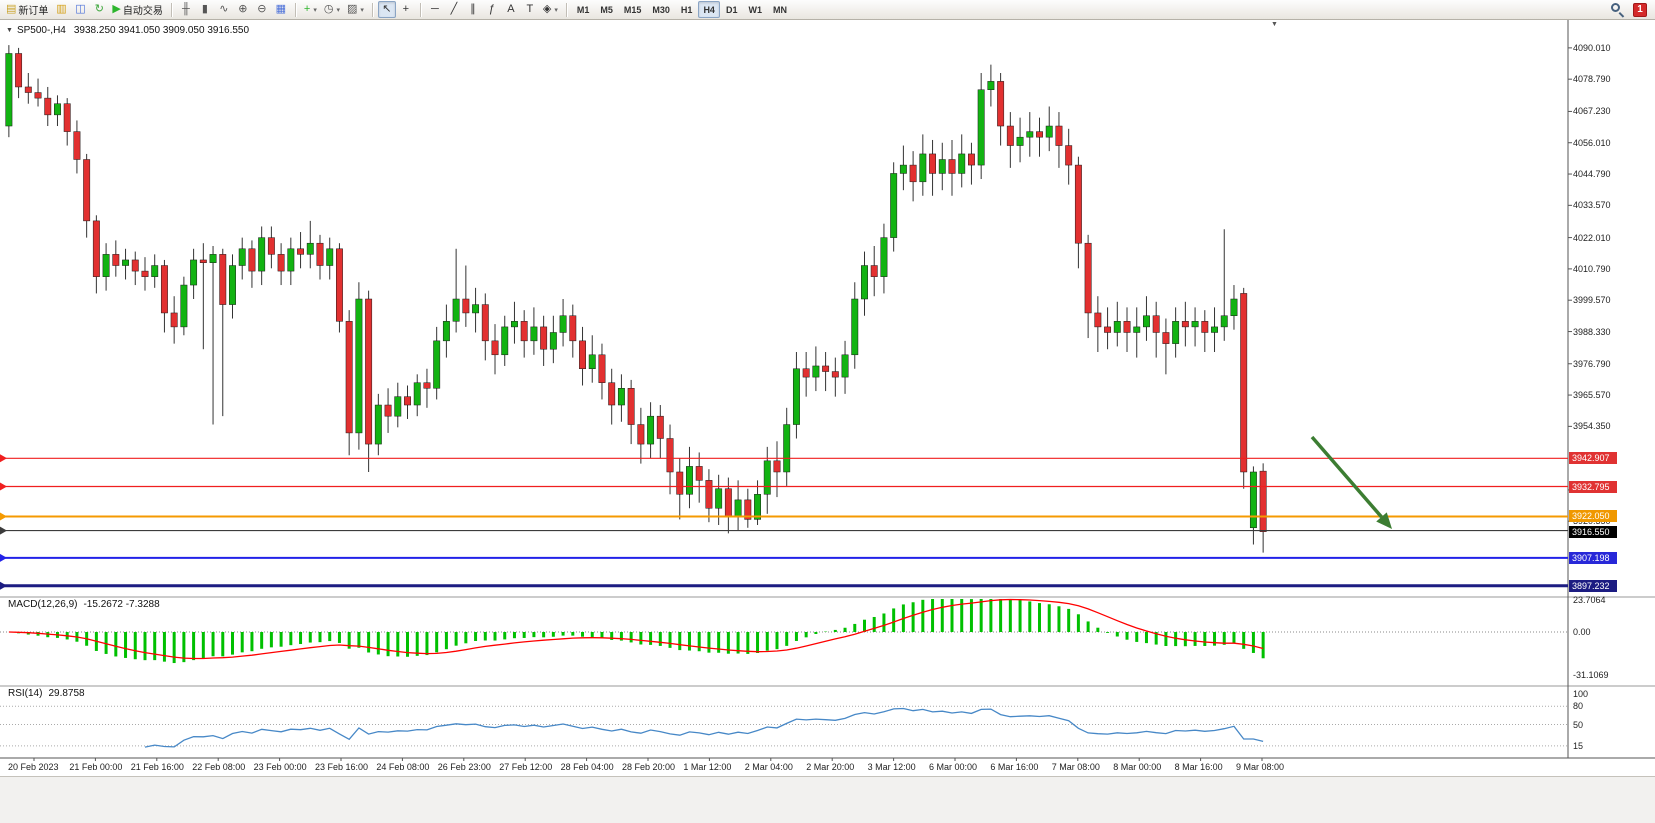 This screenshot has height=823, width=1655. I want to click on support-line-2-left-marker, so click(3, 585).